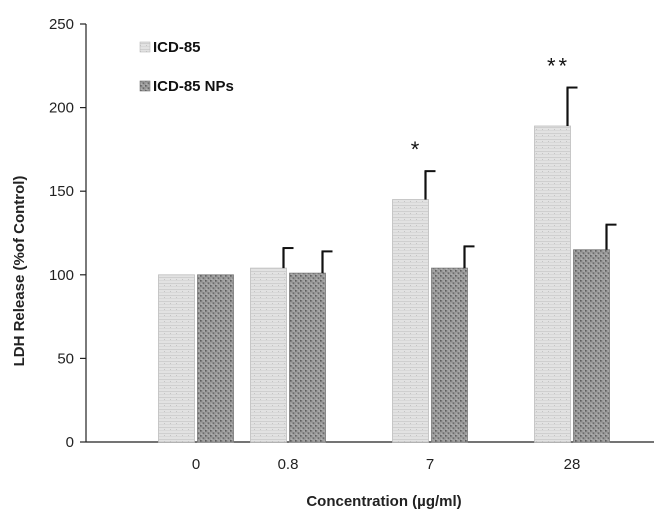 This screenshot has width=660, height=511. Describe the element at coordinates (68, 233) in the screenshot. I see `y-axis: 0 50 100 150 200 250` at that location.